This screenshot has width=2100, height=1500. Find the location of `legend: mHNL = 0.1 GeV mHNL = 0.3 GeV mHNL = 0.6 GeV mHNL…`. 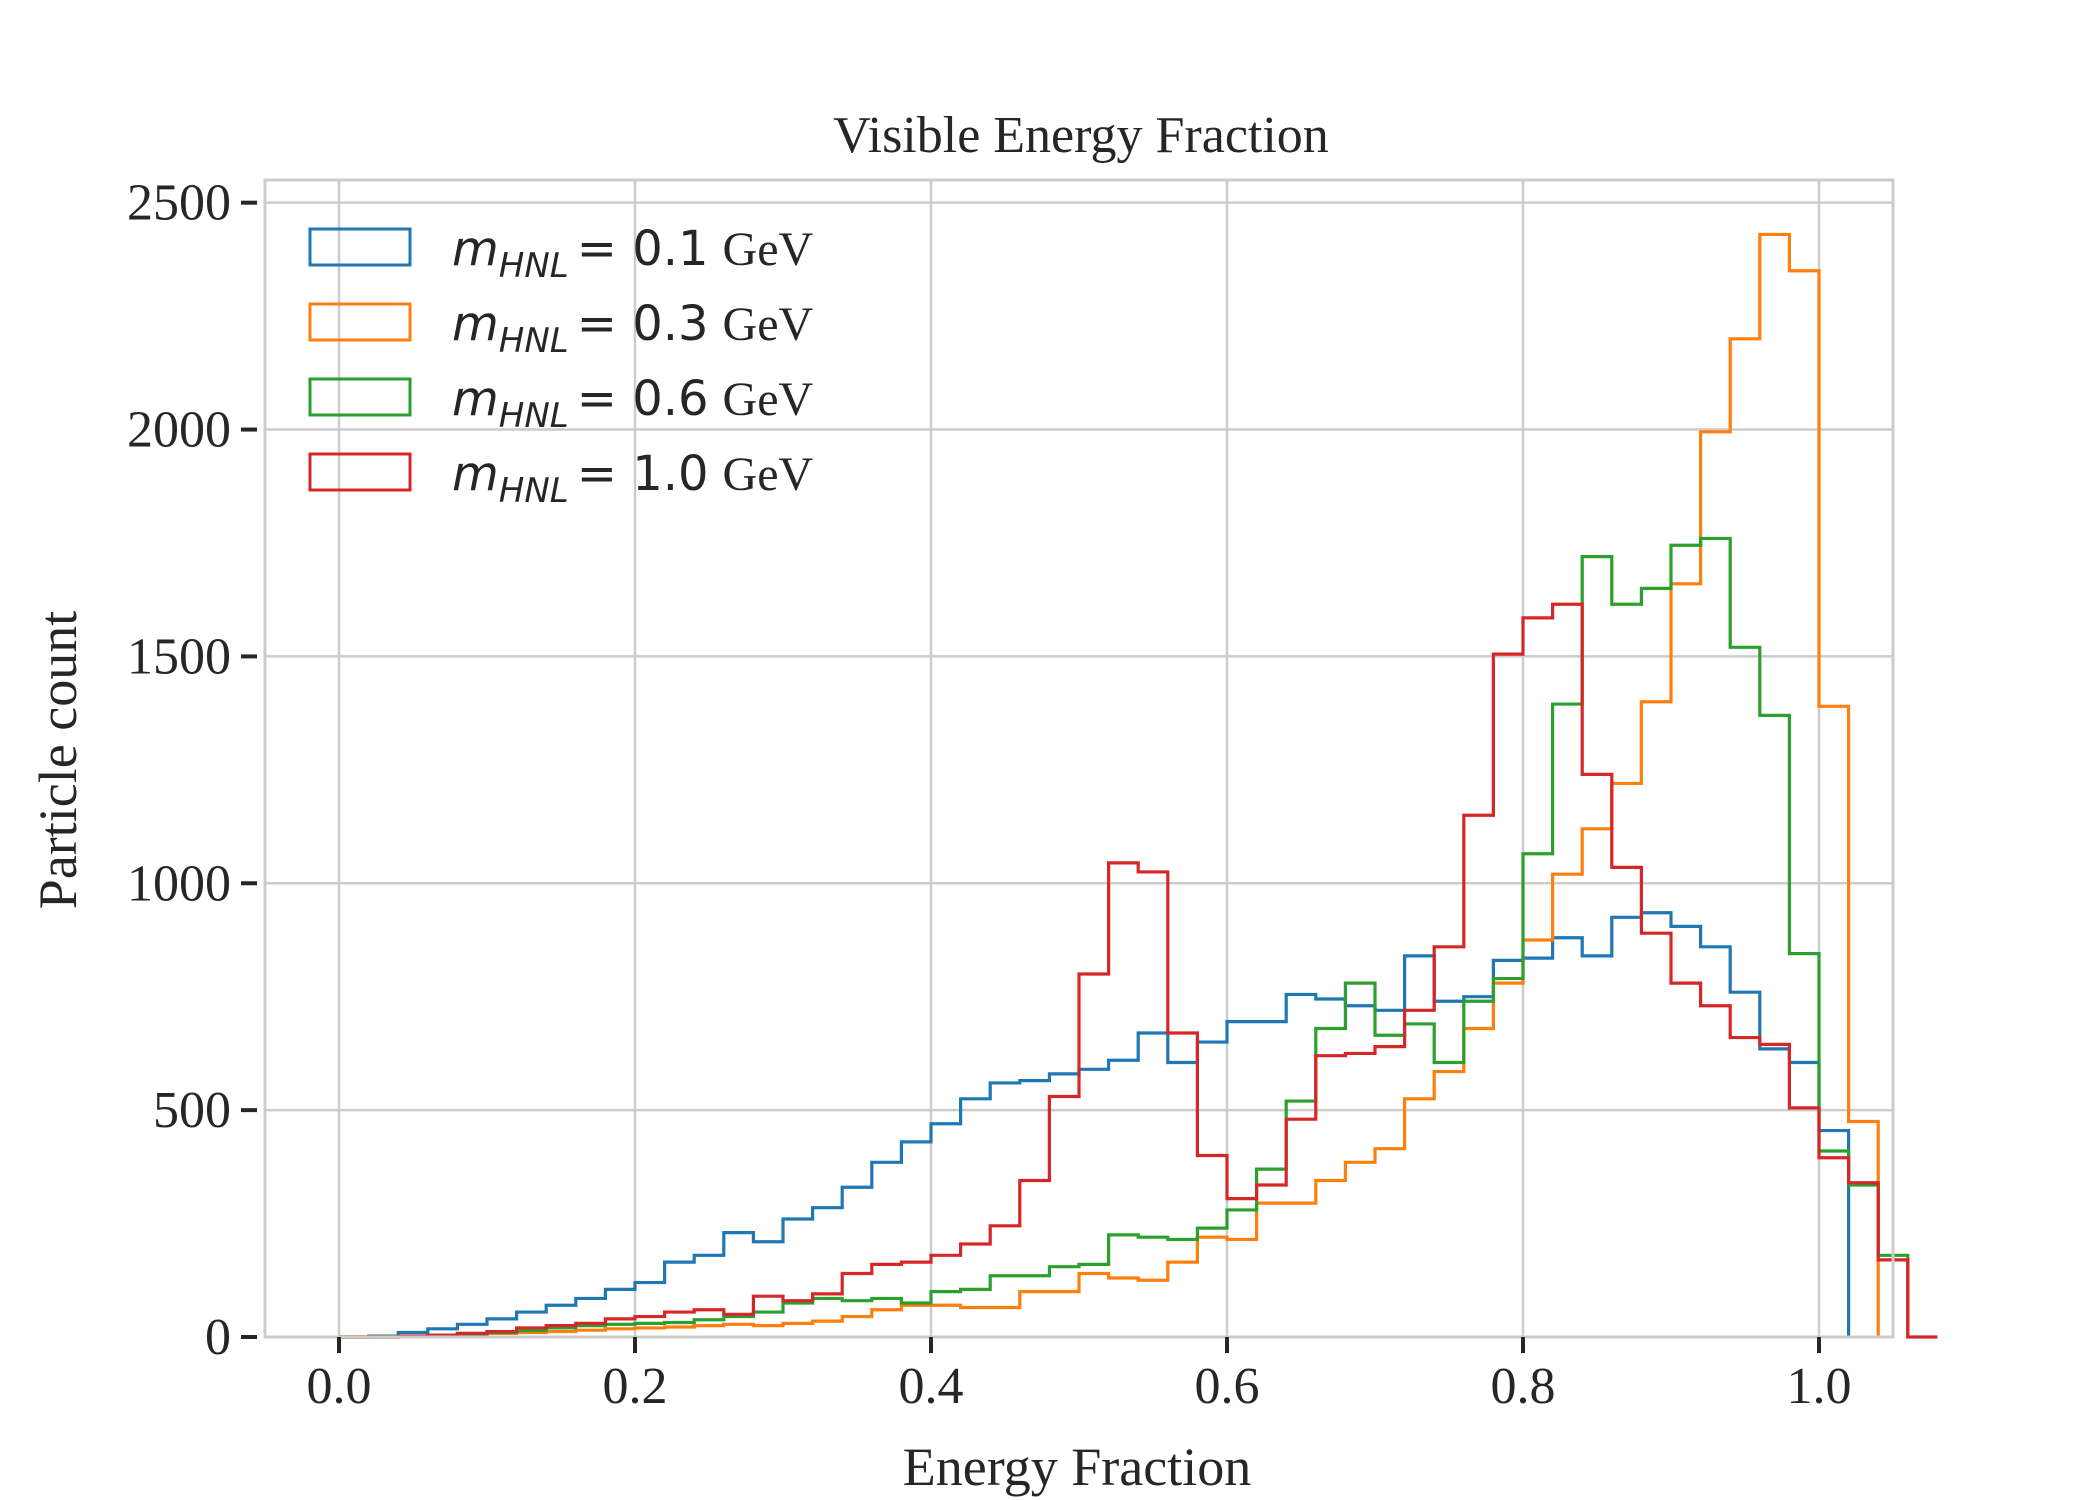

legend: mHNL = 0.1 GeV mHNL = 0.3 GeV mHNL = 0.6 GeV mHNL… is located at coordinates (561, 366).